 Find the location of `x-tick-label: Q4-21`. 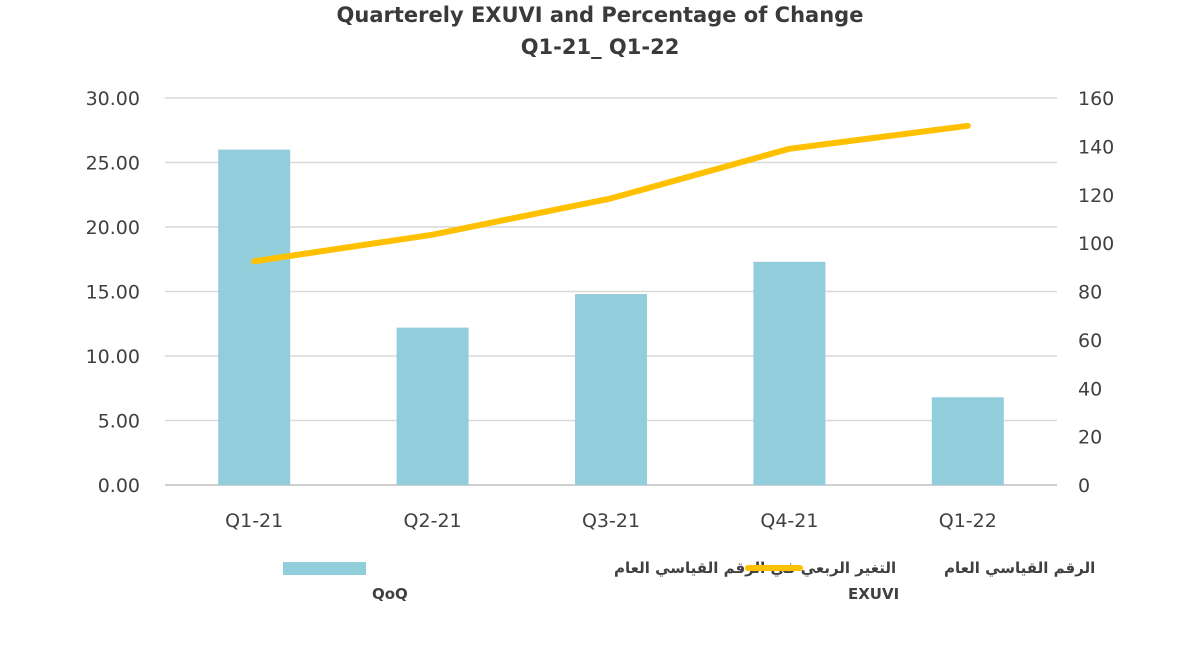

x-tick-label: Q4-21 is located at coordinates (789, 521).